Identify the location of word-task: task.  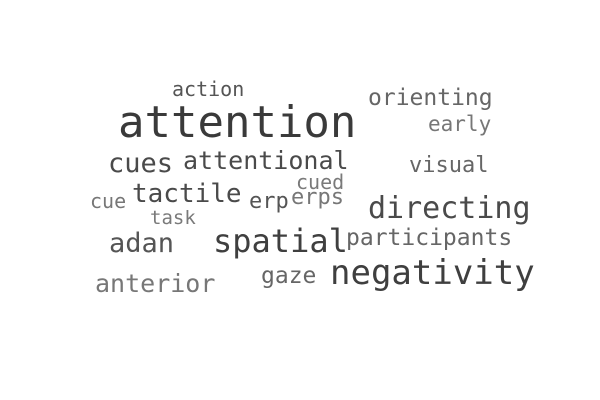
(173, 218).